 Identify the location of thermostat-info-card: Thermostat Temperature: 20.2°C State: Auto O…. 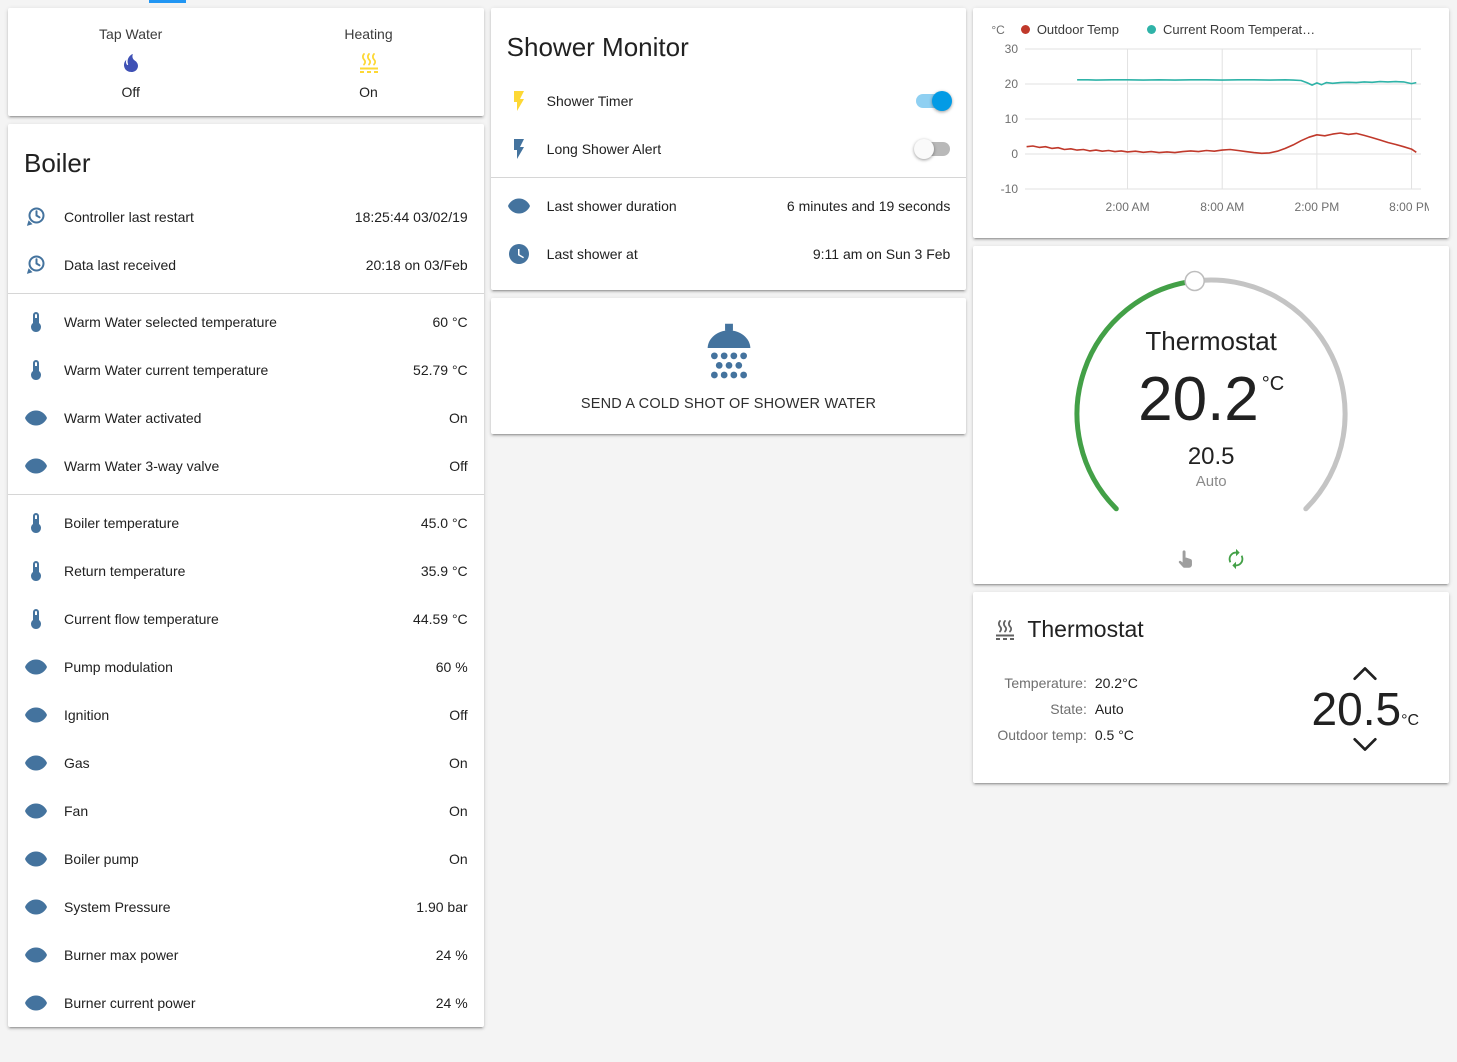
(1211, 687).